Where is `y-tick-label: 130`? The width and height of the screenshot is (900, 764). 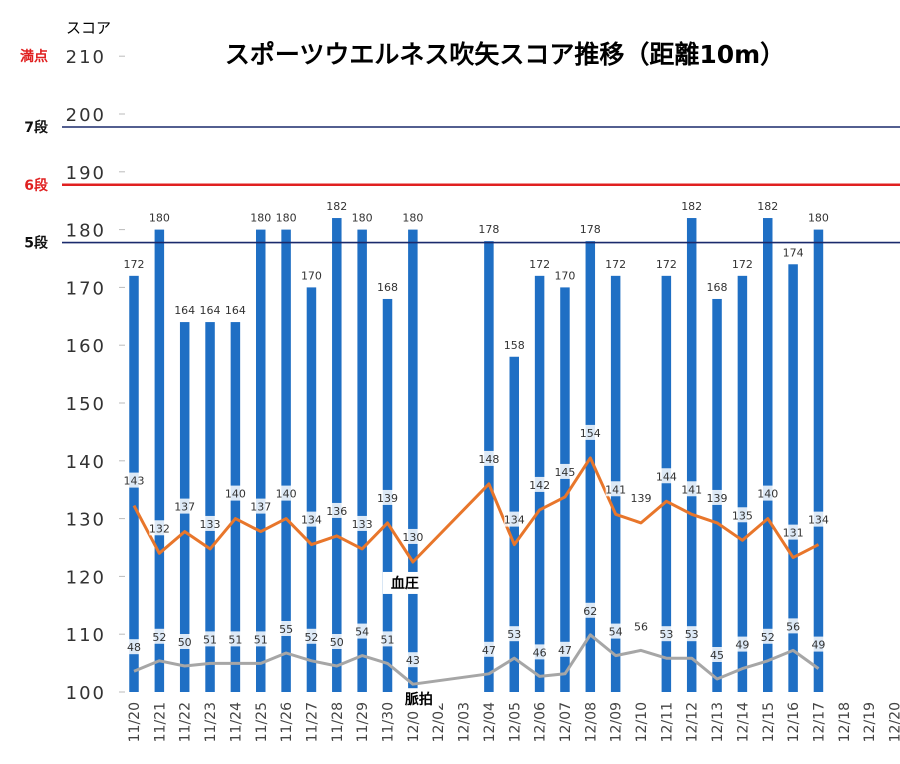
y-tick-label: 130 is located at coordinates (86, 520).